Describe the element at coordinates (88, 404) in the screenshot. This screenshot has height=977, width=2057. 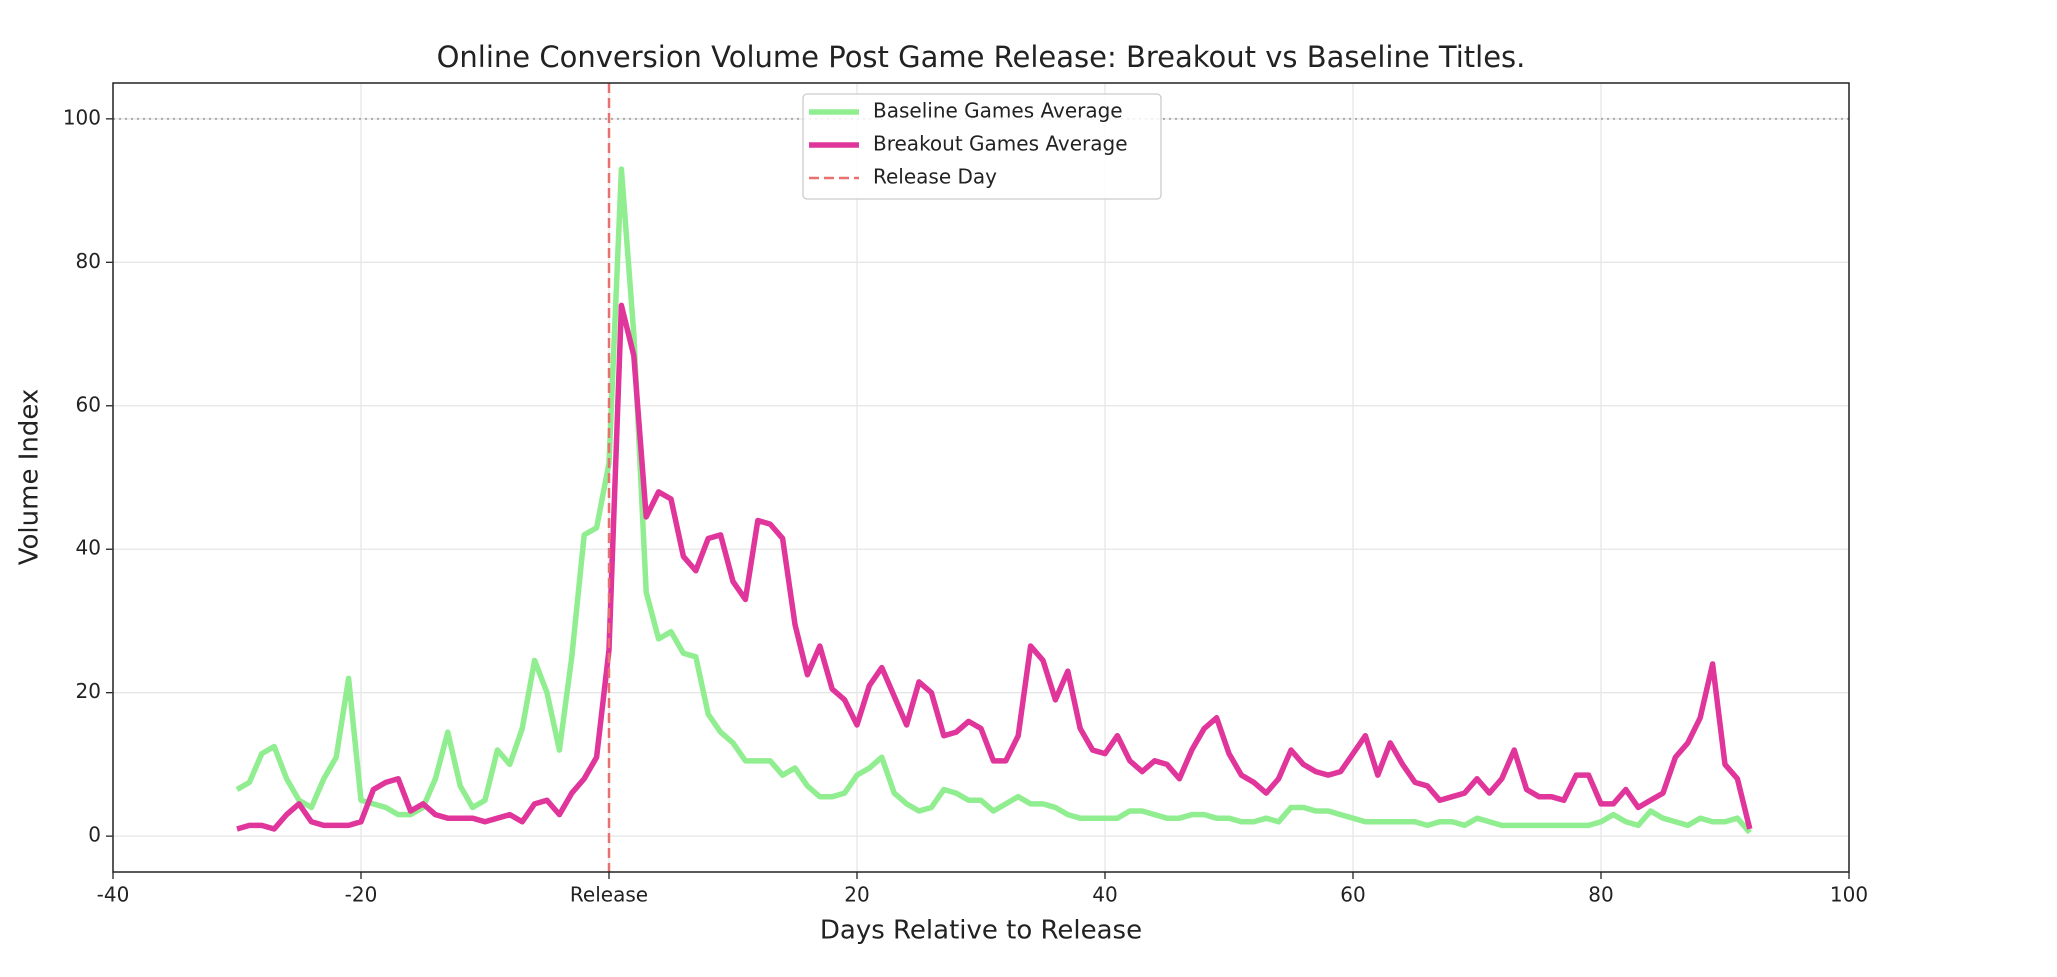
I see `y-tick-label: 60` at that location.